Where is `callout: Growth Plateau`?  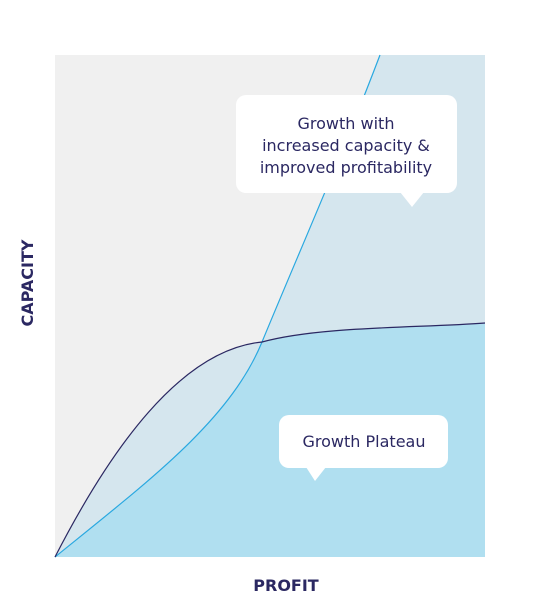
callout: Growth Plateau is located at coordinates (363, 448).